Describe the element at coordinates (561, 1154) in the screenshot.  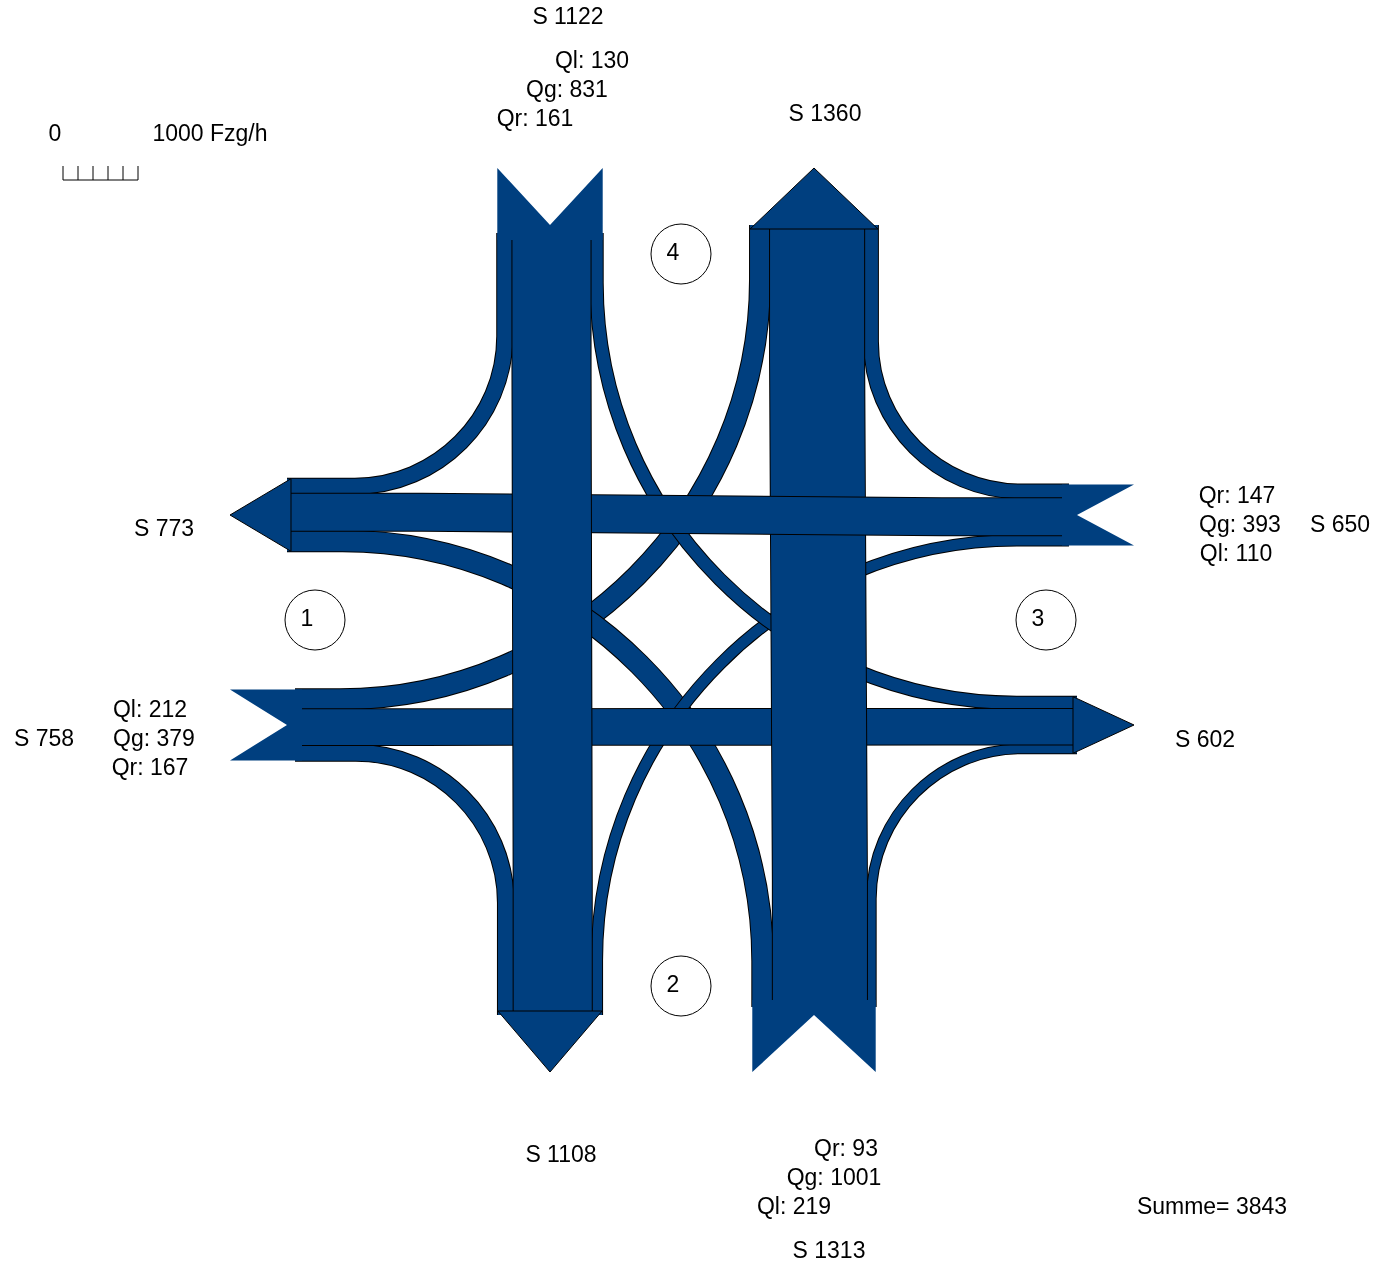
I see `text: S 1108` at that location.